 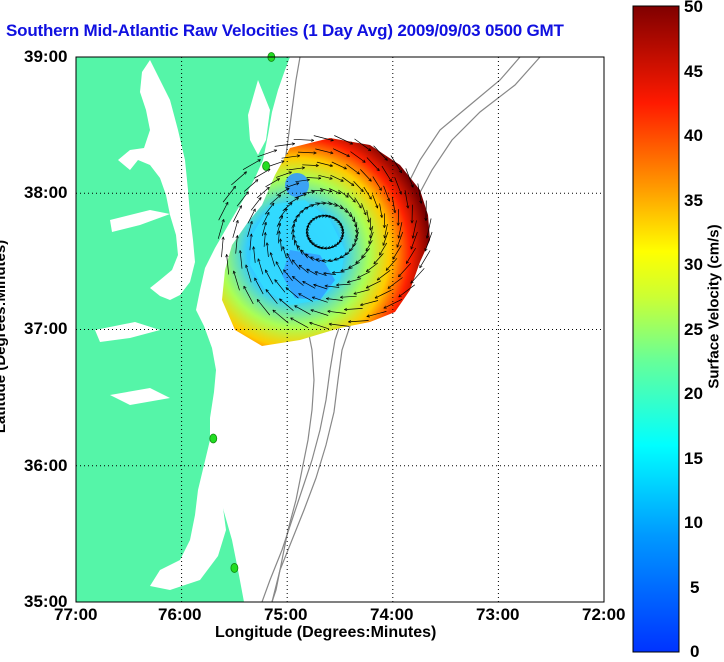 I want to click on y-axis-label: Latitude (Degrees:Minutes), so click(x=4, y=336).